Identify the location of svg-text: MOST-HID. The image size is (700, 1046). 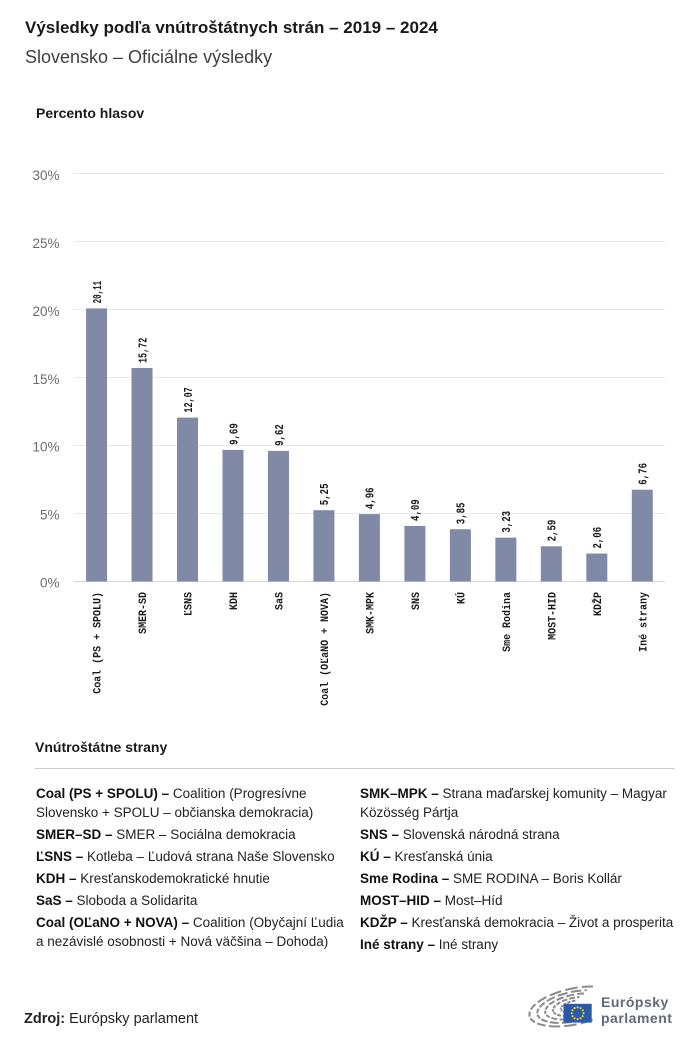
(553, 616).